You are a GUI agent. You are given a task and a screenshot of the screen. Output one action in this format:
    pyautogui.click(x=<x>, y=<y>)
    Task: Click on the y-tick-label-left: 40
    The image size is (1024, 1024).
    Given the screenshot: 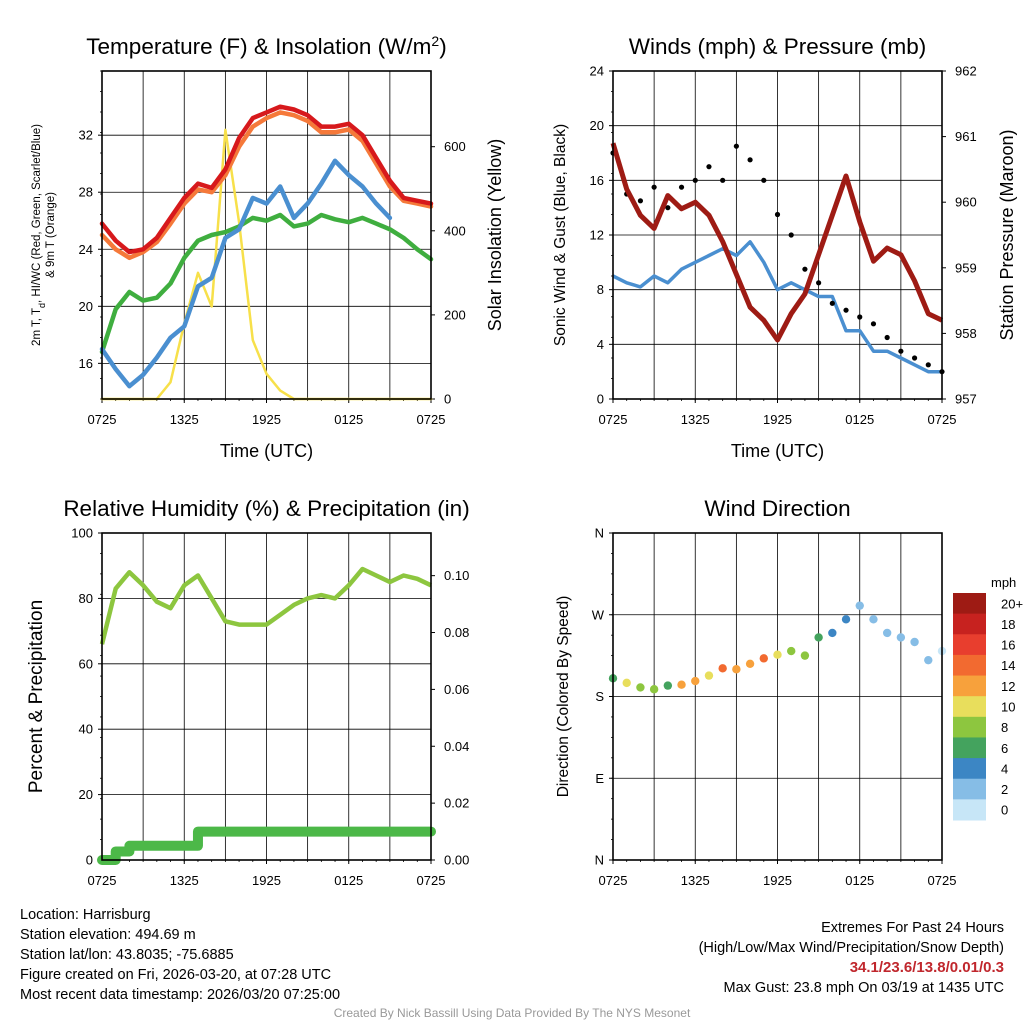 What is the action you would take?
    pyautogui.click(x=86, y=729)
    